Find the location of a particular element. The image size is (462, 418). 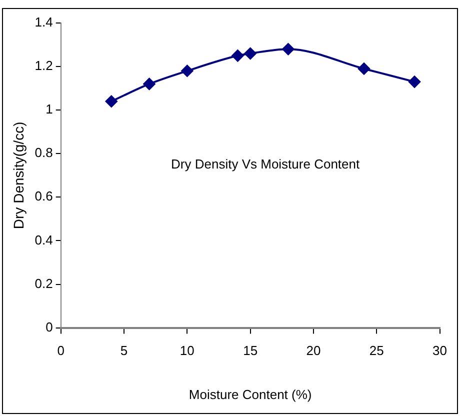

x-tick-label: 15 is located at coordinates (250, 350).